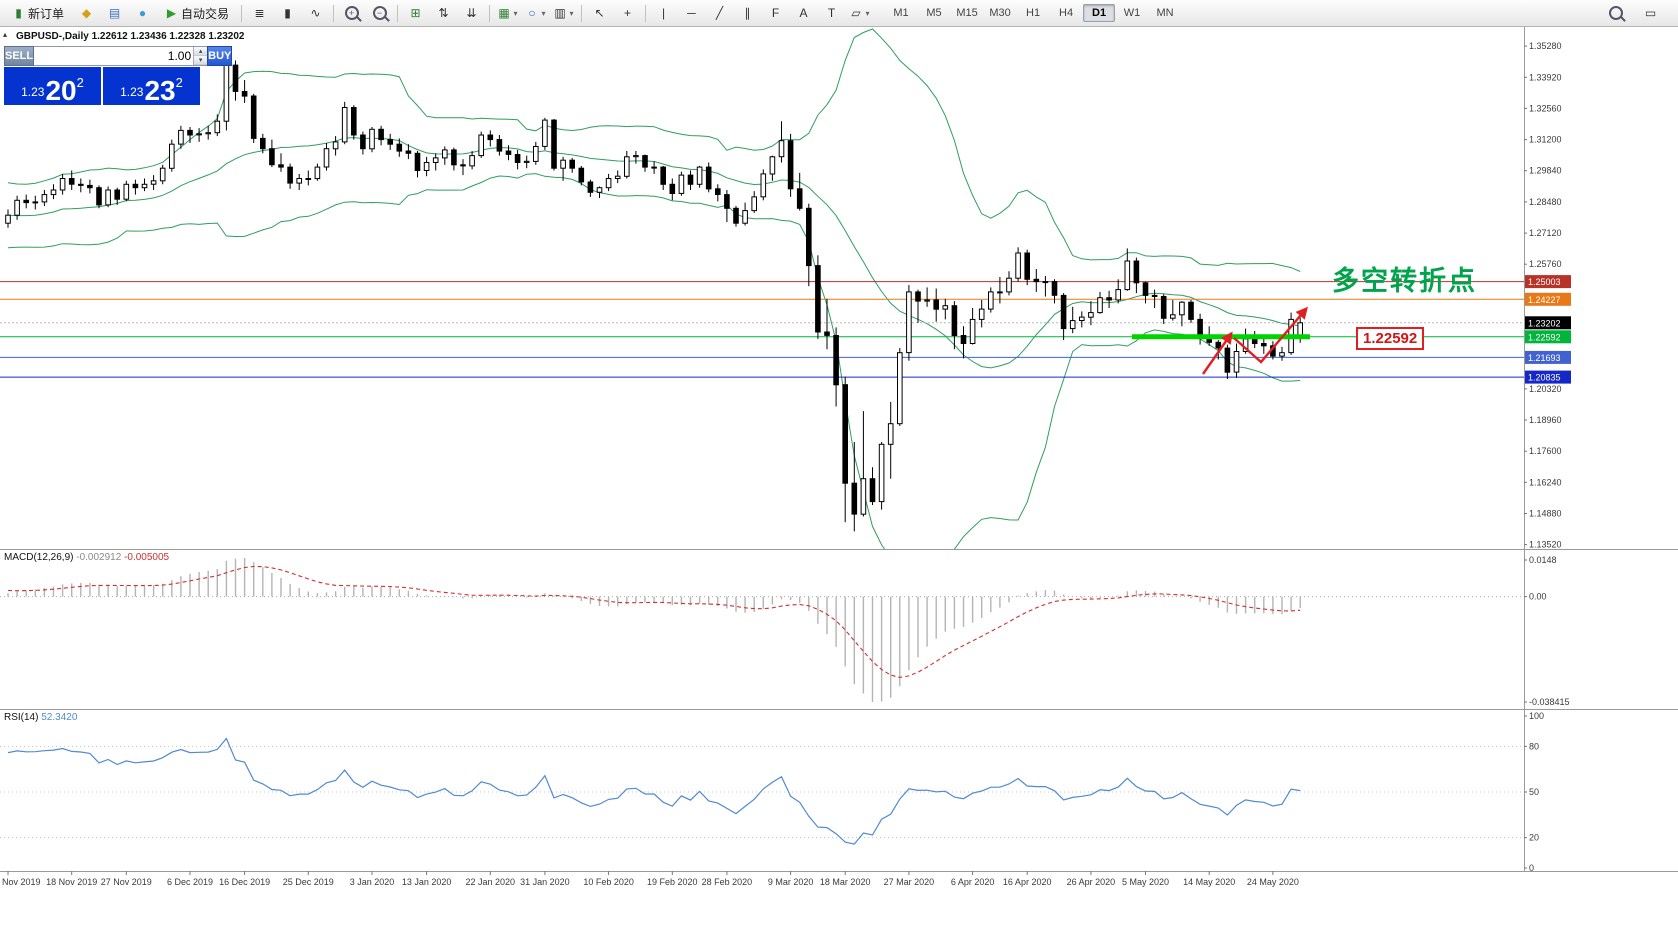 The image size is (1678, 949). I want to click on price-tick-label: 1.29840, so click(1545, 171).